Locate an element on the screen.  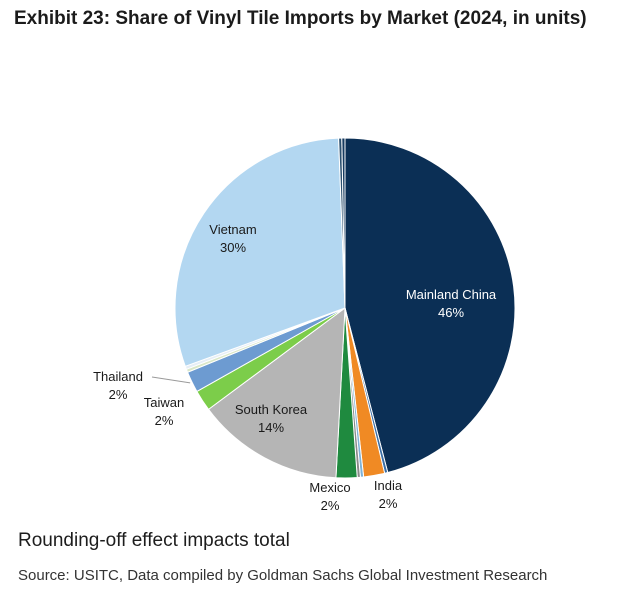
label-thailand: Thailand 2% is located at coordinates (118, 385).